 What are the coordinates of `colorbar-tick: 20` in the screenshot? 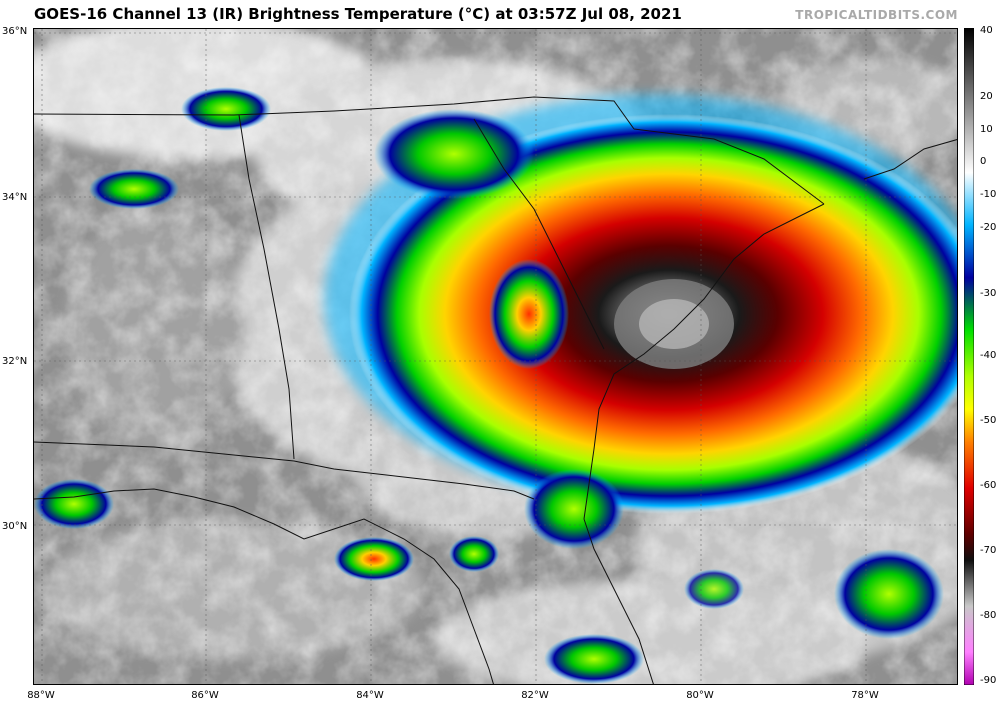 It's located at (986, 96).